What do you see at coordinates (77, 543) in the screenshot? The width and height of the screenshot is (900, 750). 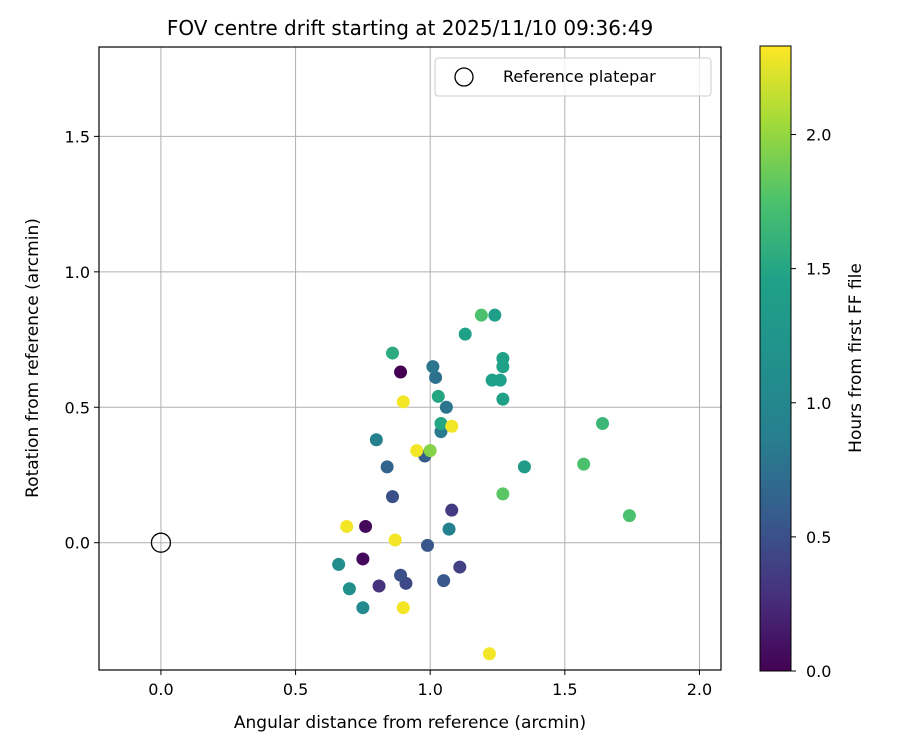 I see `y-tick-label: 0.0` at bounding box center [77, 543].